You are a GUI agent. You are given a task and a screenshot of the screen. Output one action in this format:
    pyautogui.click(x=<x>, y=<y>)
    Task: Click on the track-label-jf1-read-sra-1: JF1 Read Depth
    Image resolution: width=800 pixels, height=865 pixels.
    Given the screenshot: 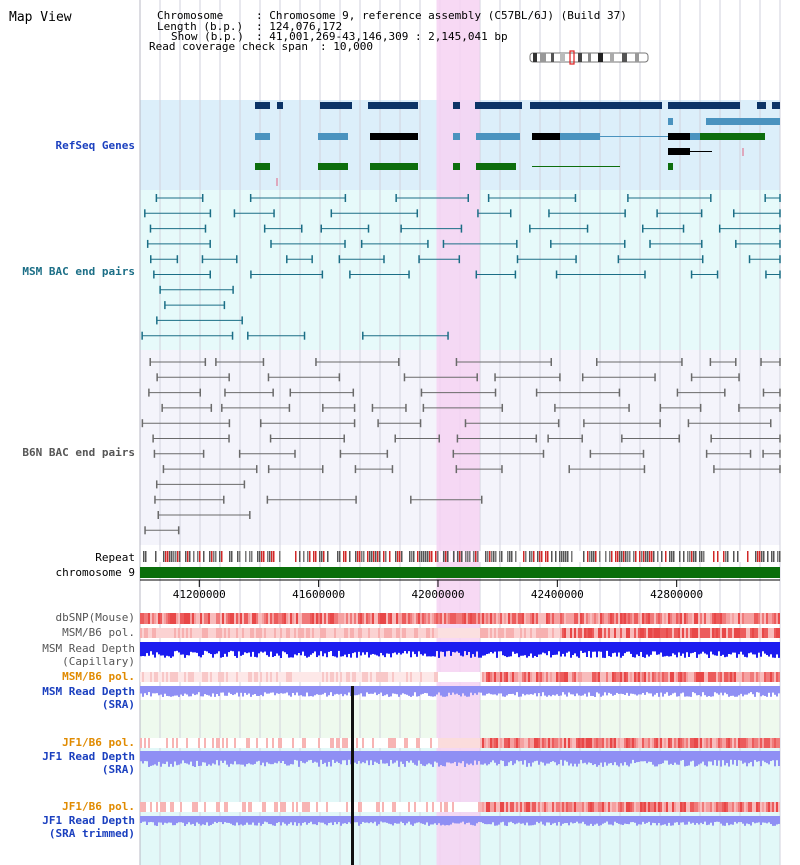 What is the action you would take?
    pyautogui.click(x=88, y=756)
    